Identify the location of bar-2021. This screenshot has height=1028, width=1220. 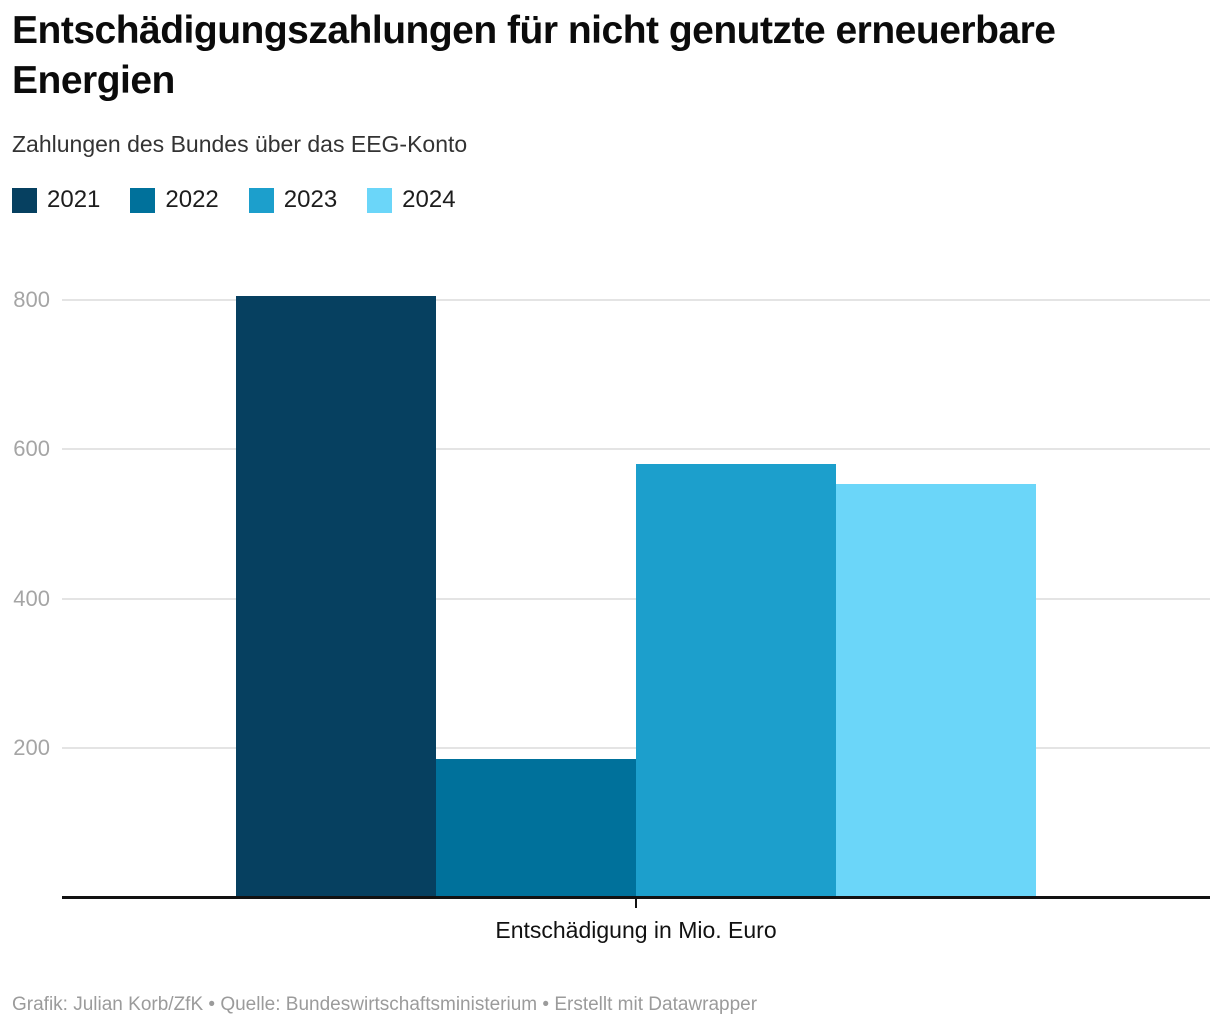
(336, 596).